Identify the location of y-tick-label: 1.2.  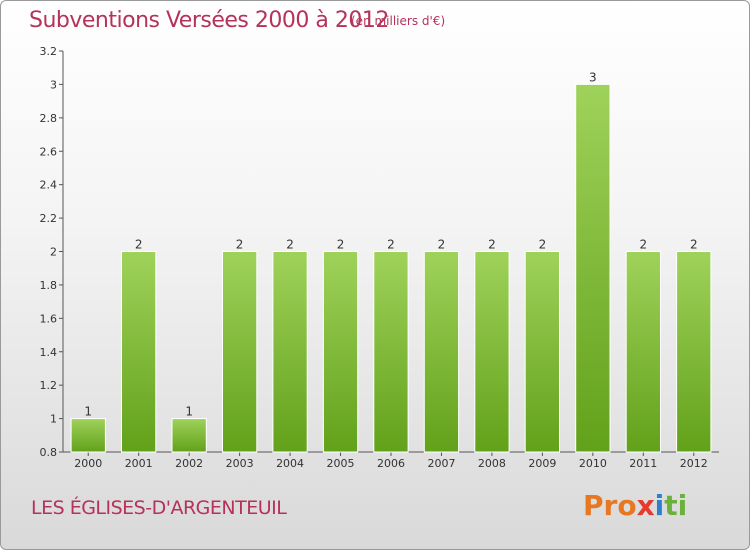
(49, 385).